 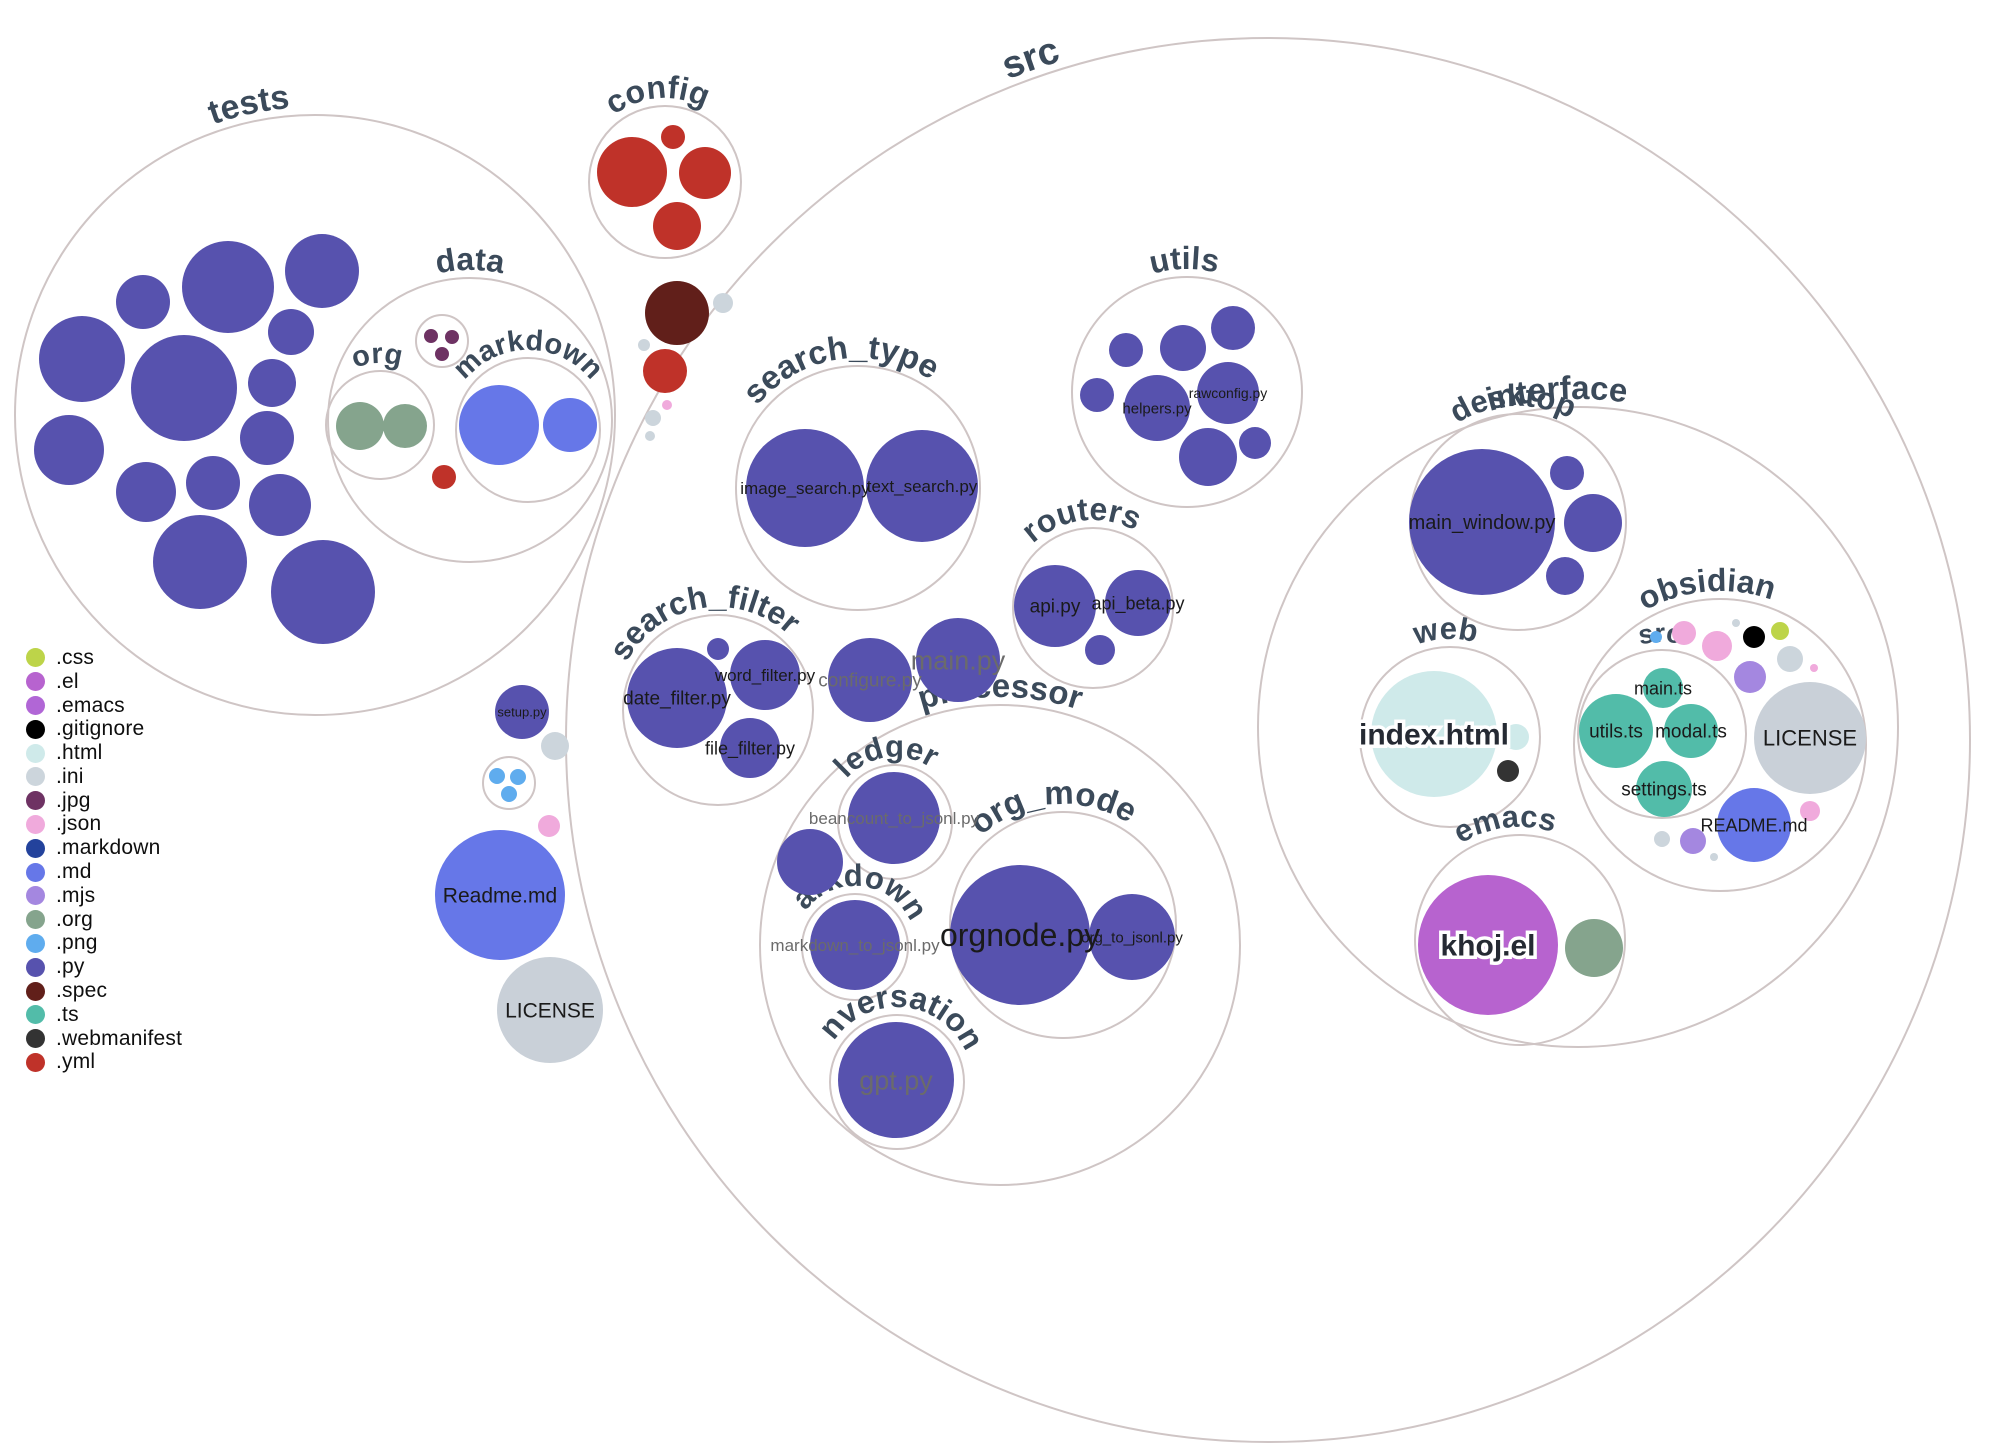 What do you see at coordinates (750, 748) in the screenshot?
I see `file-label-file_filter.py: file_filter.py` at bounding box center [750, 748].